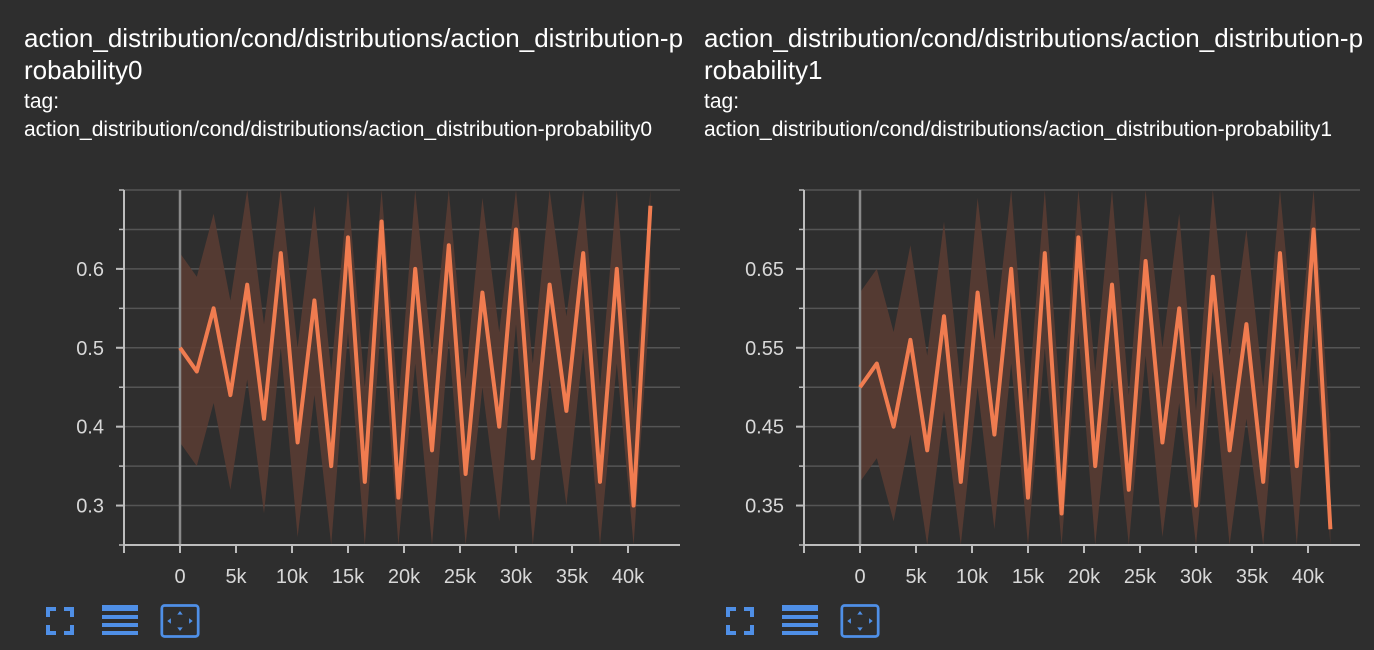  Describe the element at coordinates (764, 349) in the screenshot. I see `y-tick-label: 0.55` at that location.